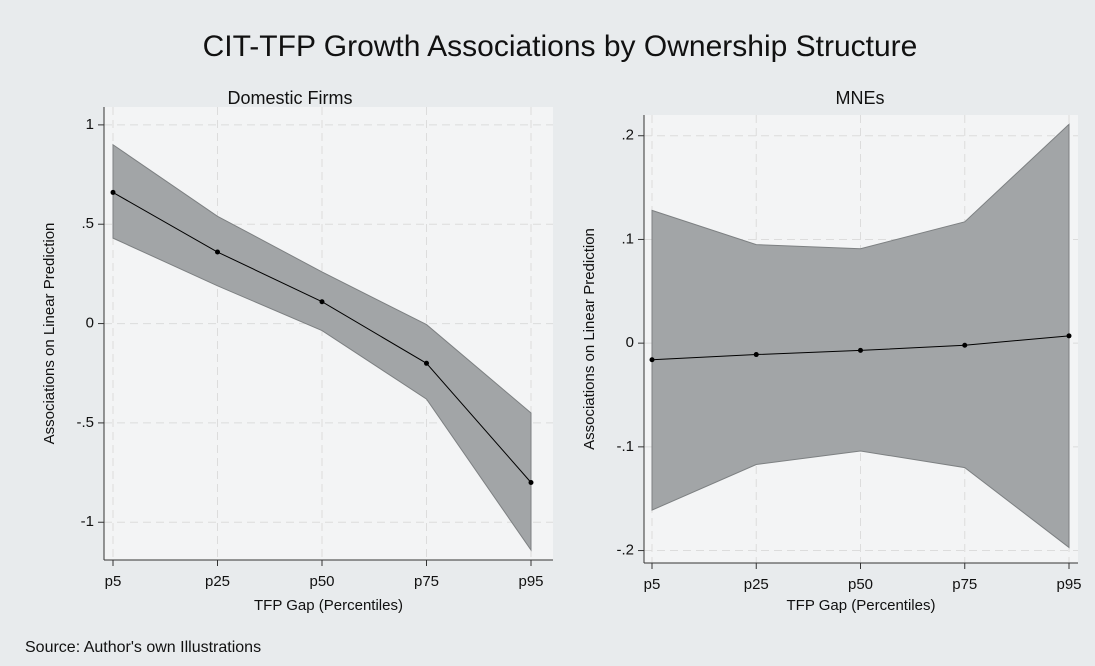 This screenshot has height=666, width=1095. Describe the element at coordinates (860, 98) in the screenshot. I see `panel-title: MNEs` at that location.